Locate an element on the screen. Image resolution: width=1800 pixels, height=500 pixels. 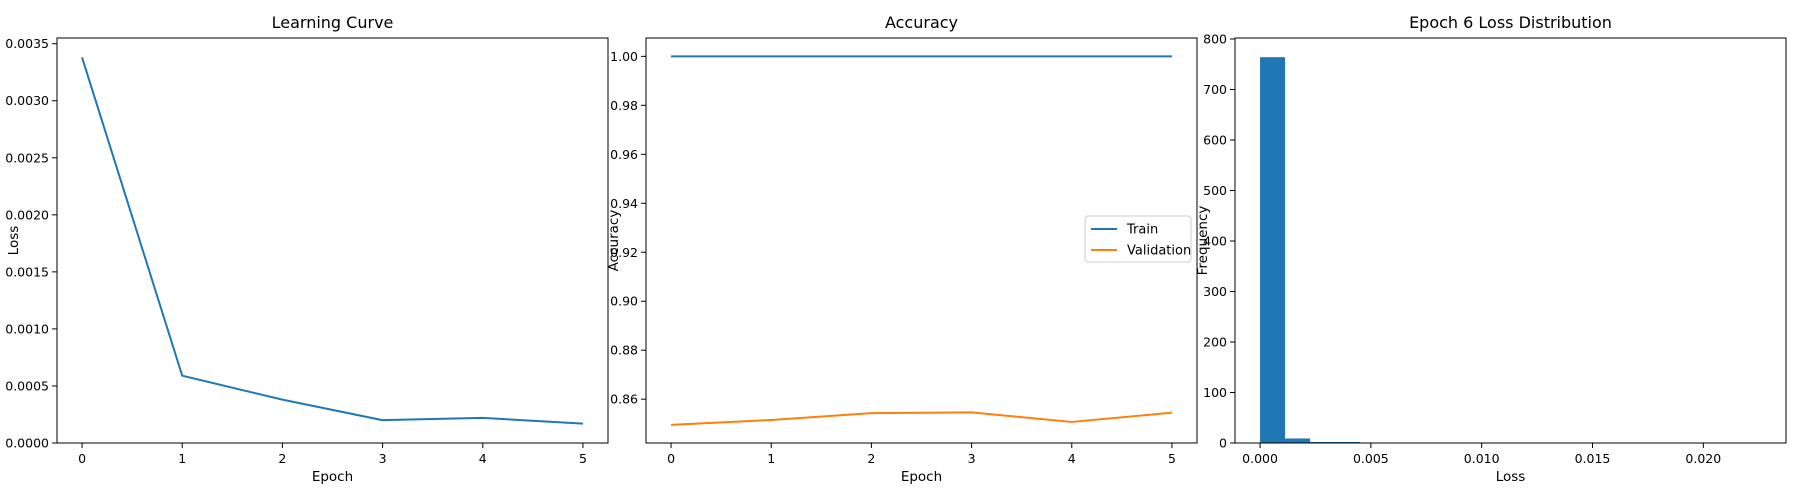
series-line-validation is located at coordinates (922, 418).